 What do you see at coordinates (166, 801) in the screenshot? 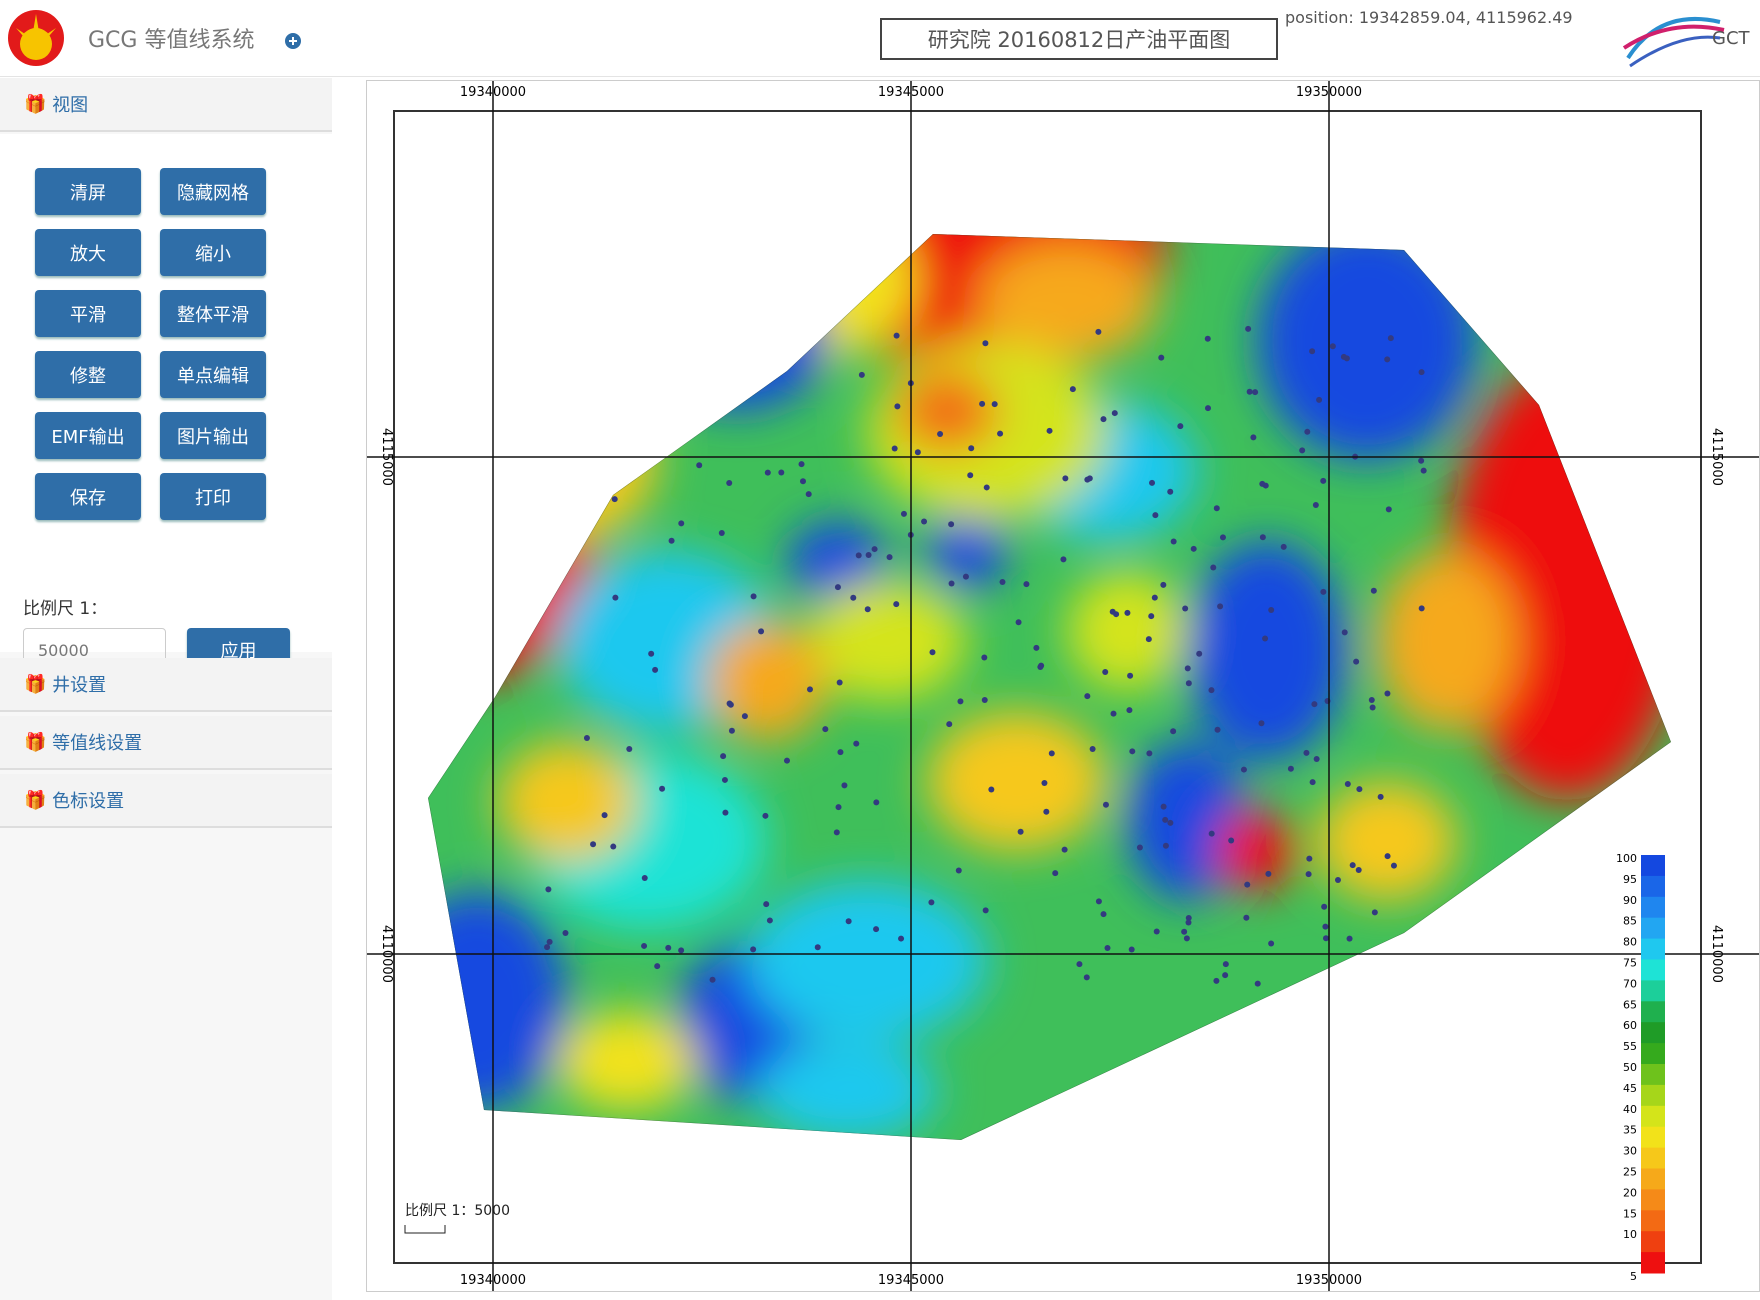
I see `settings-section: 🎁 色标设置` at bounding box center [166, 801].